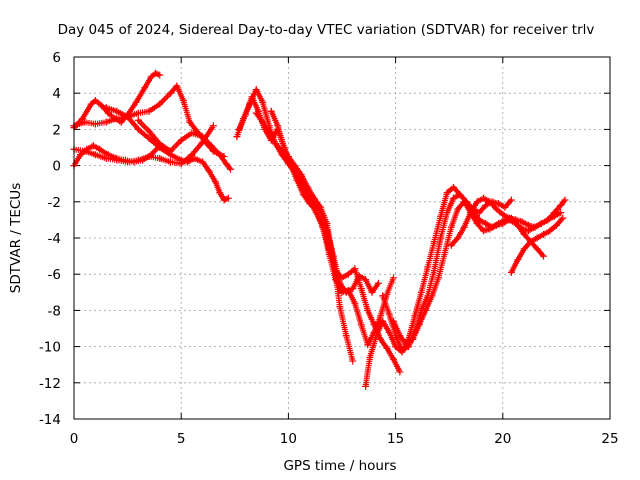  I want to click on y-tick-label: -10, so click(50, 348).